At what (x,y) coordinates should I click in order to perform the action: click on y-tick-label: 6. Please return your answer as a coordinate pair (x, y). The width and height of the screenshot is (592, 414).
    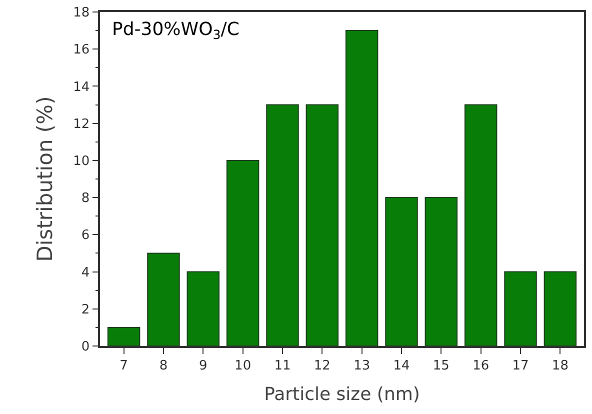
    Looking at the image, I should click on (85, 236).